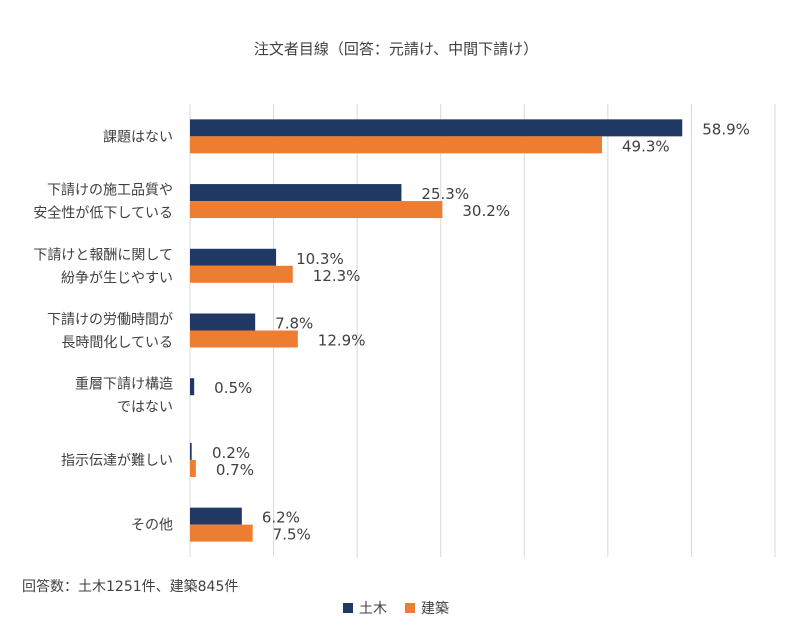 This screenshot has height=629, width=792. I want to click on category-label: ではない, so click(145, 408).